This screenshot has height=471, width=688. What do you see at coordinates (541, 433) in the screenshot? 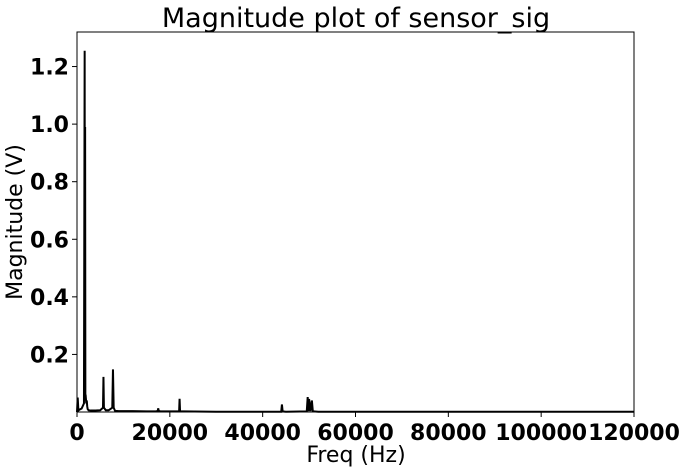
I see `x-tick-label: 100000` at bounding box center [541, 433].